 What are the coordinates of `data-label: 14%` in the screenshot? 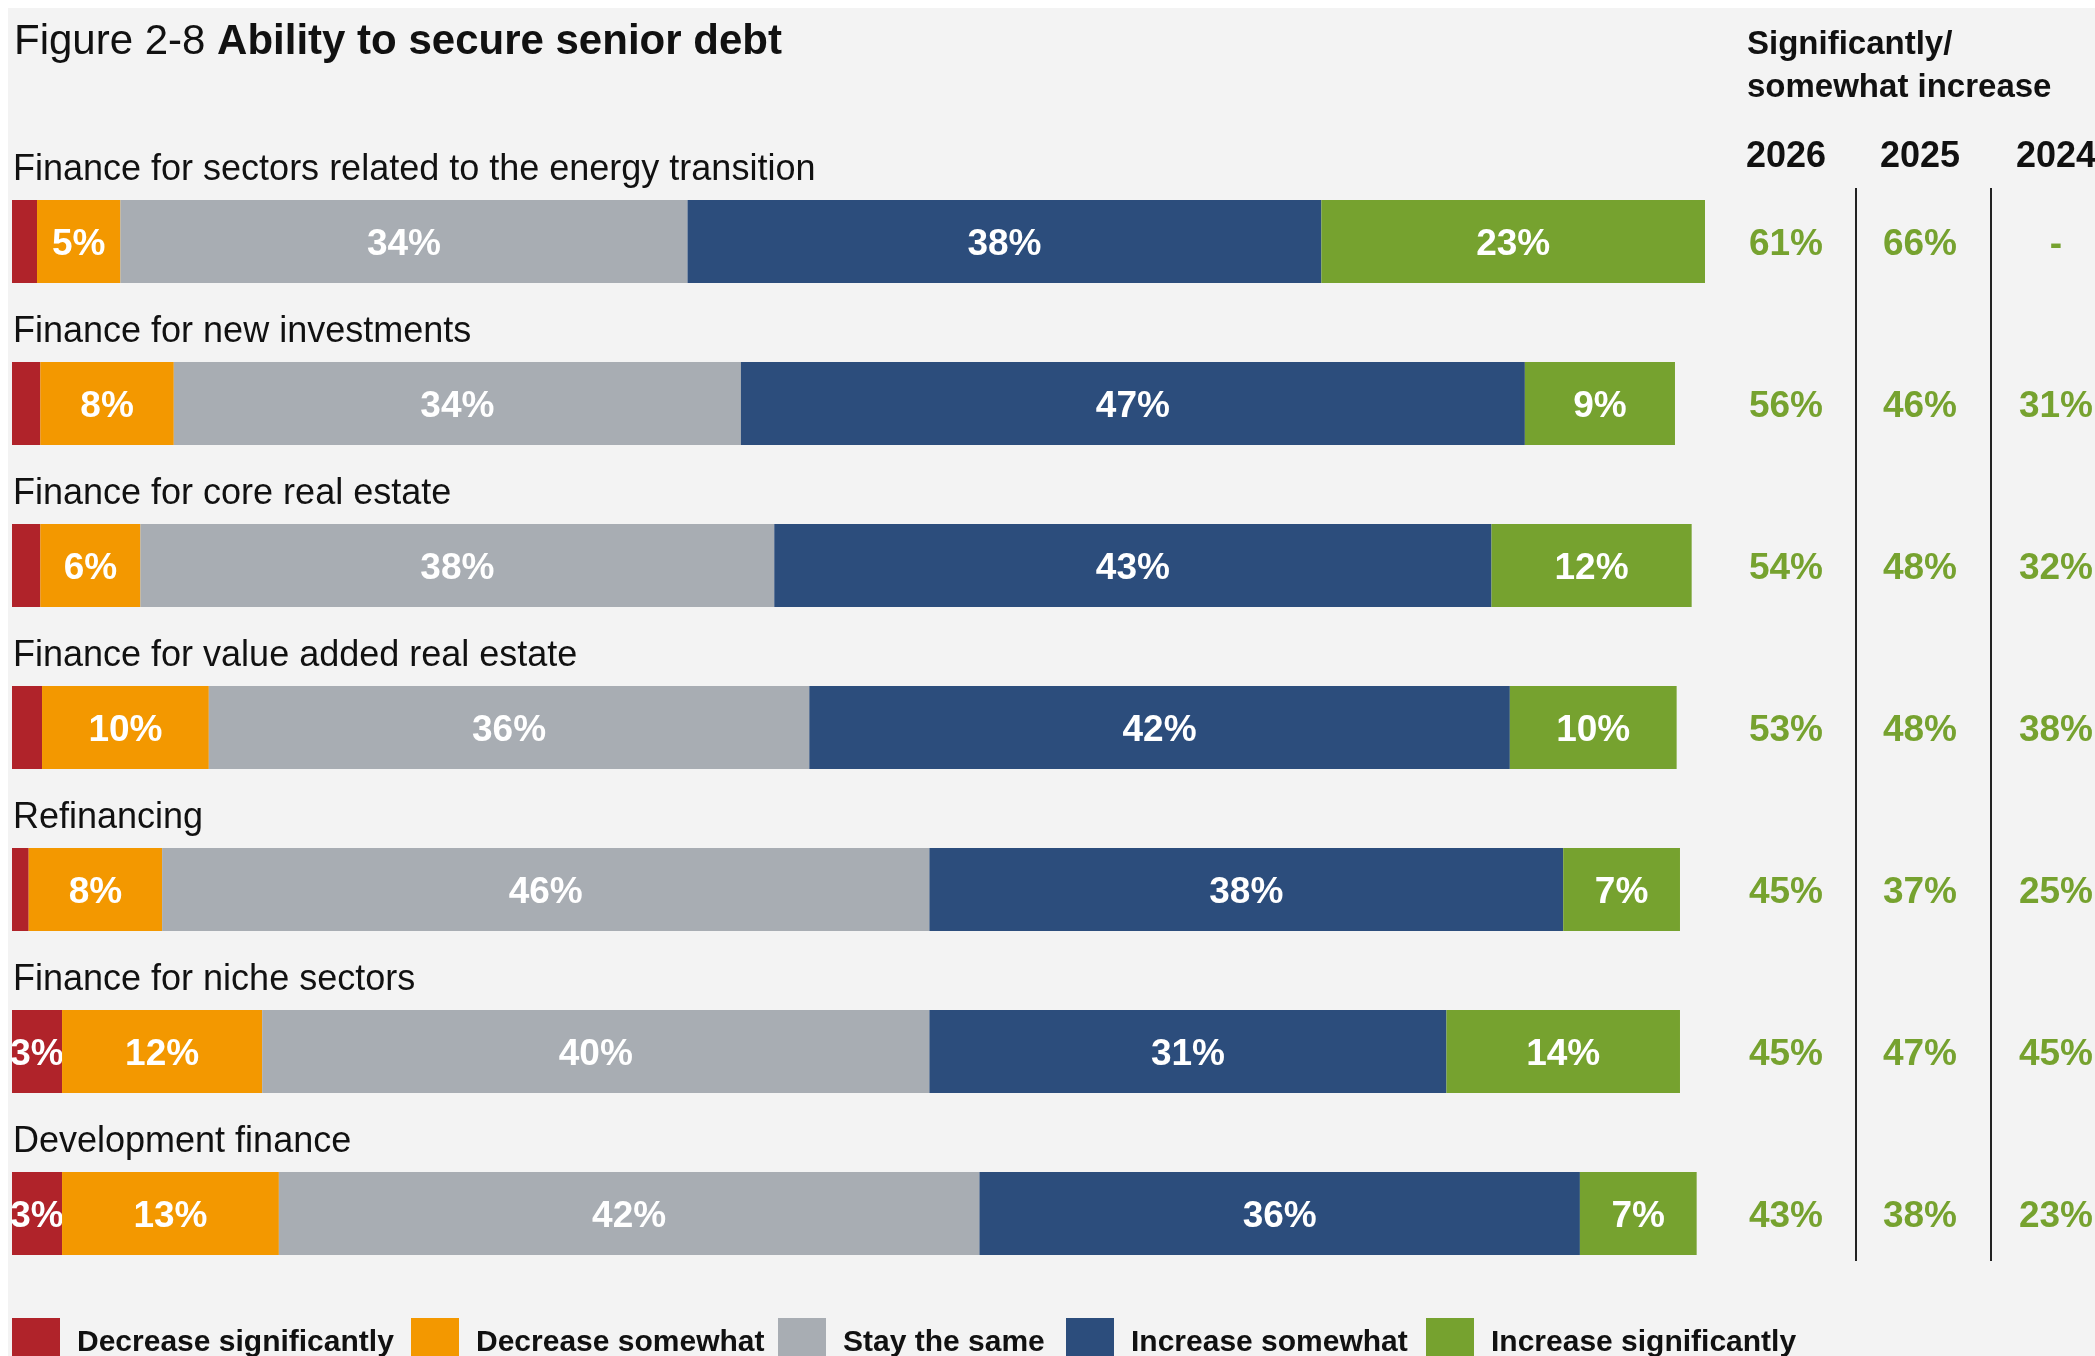 It's located at (1563, 1052).